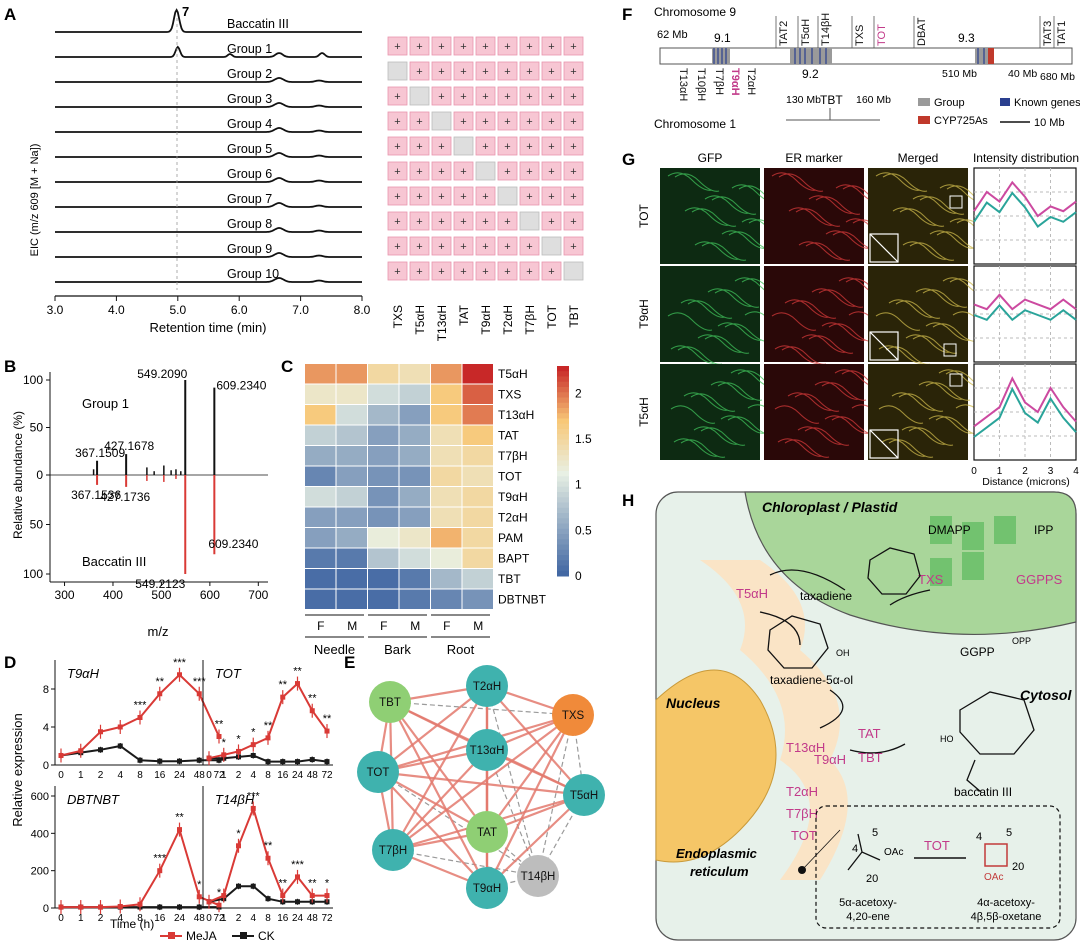 This screenshot has height=947, width=1080. What do you see at coordinates (872, 879) in the screenshot?
I see `carbon-number: 20` at bounding box center [872, 879].